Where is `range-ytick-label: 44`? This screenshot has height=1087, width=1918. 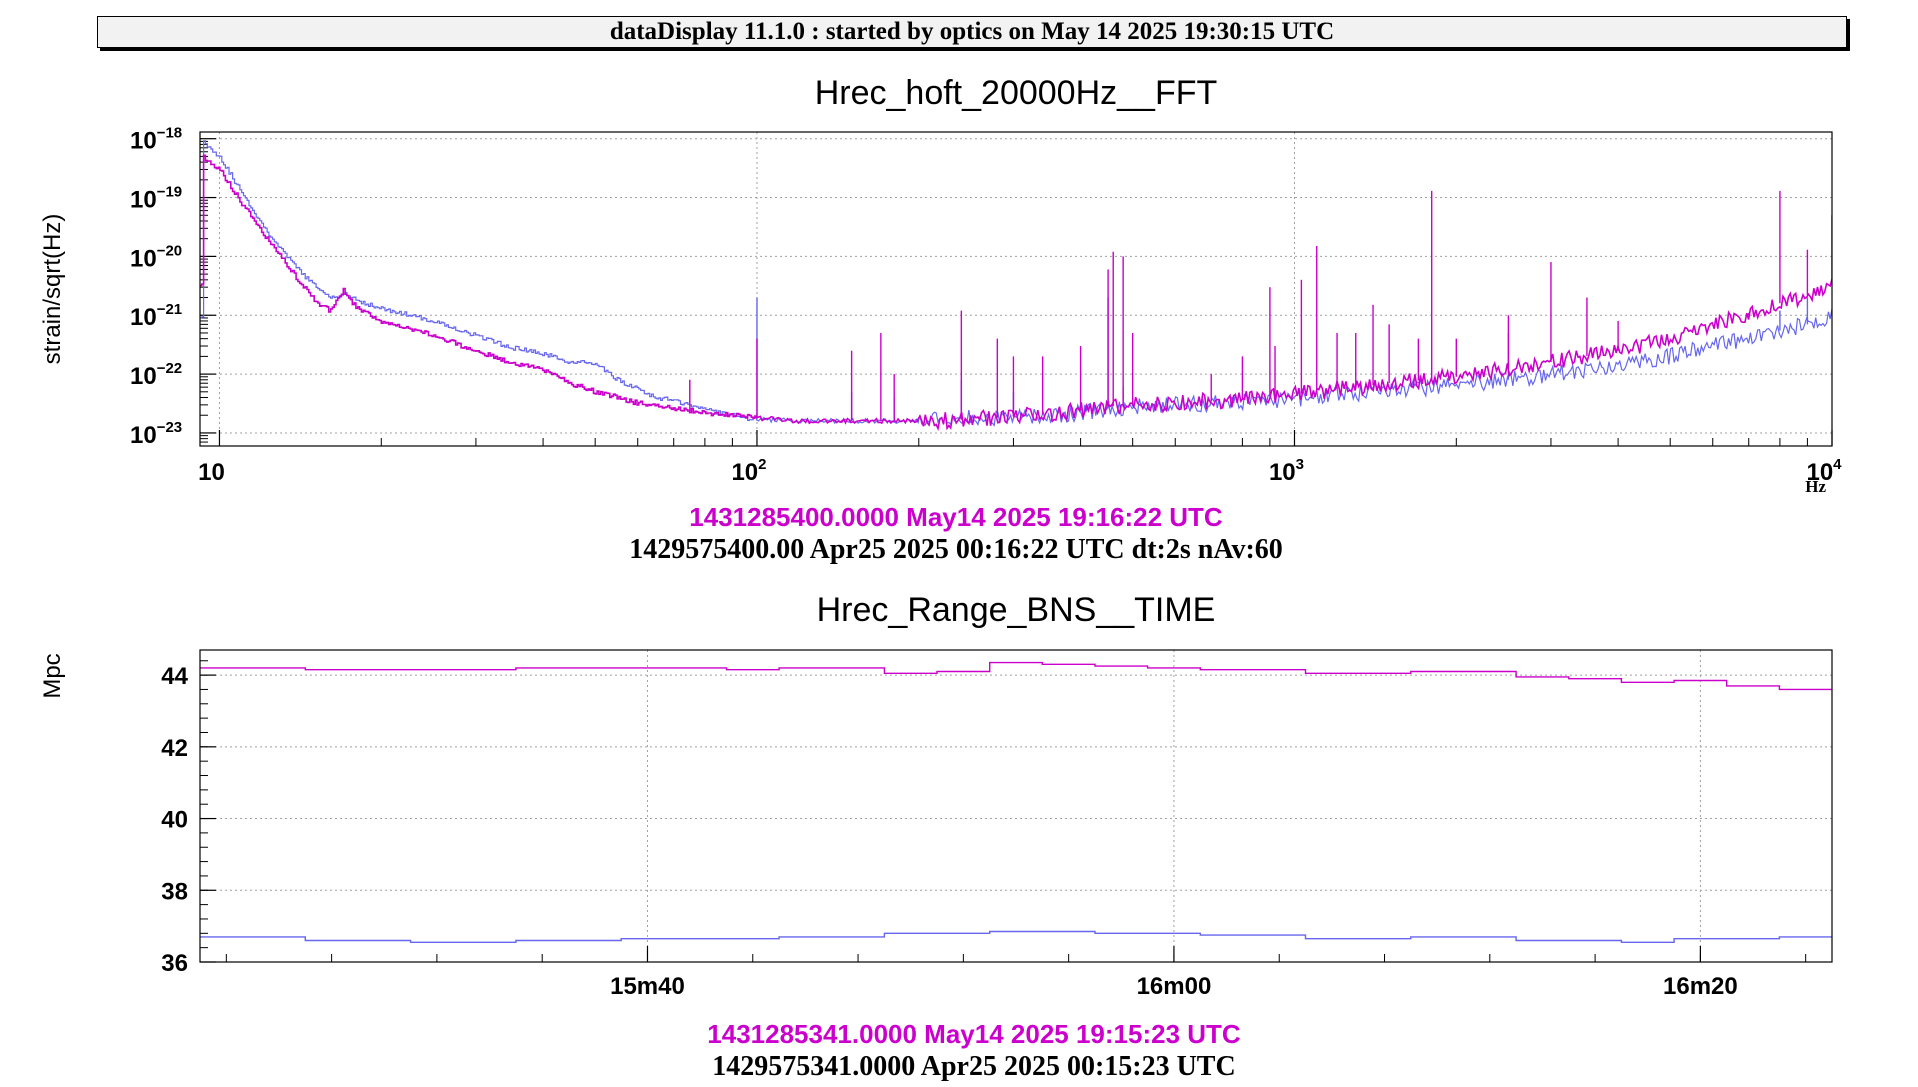 range-ytick-label: 44 is located at coordinates (174, 676).